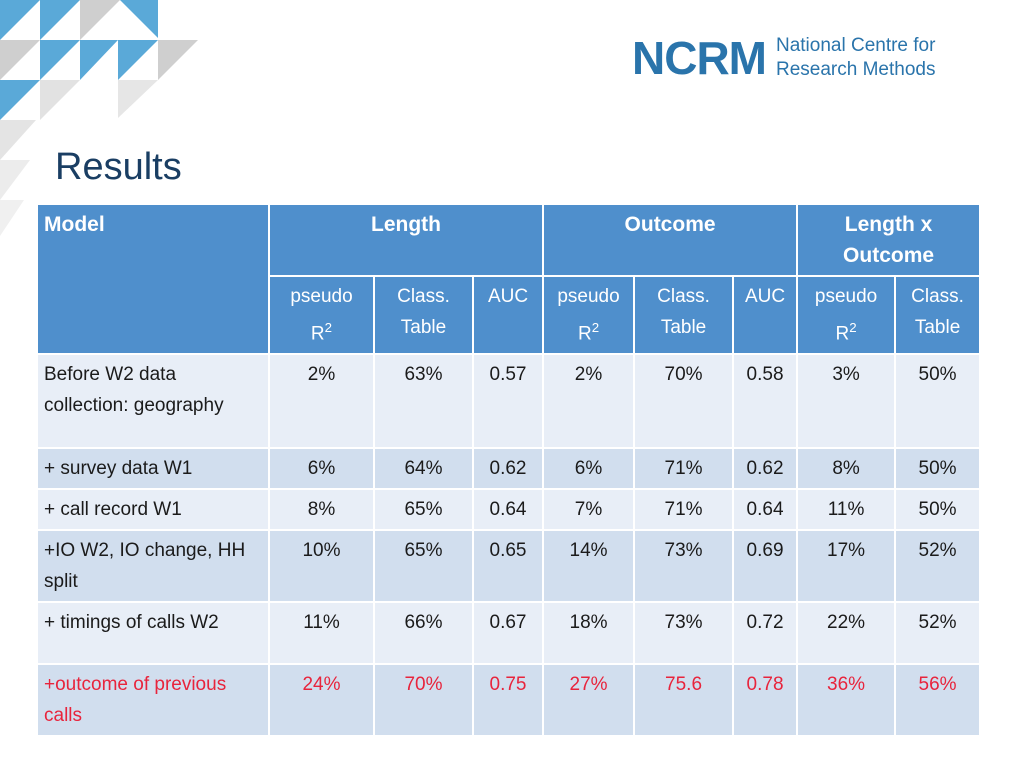  What do you see at coordinates (670, 240) in the screenshot?
I see `header-group-outcome: Outcome` at bounding box center [670, 240].